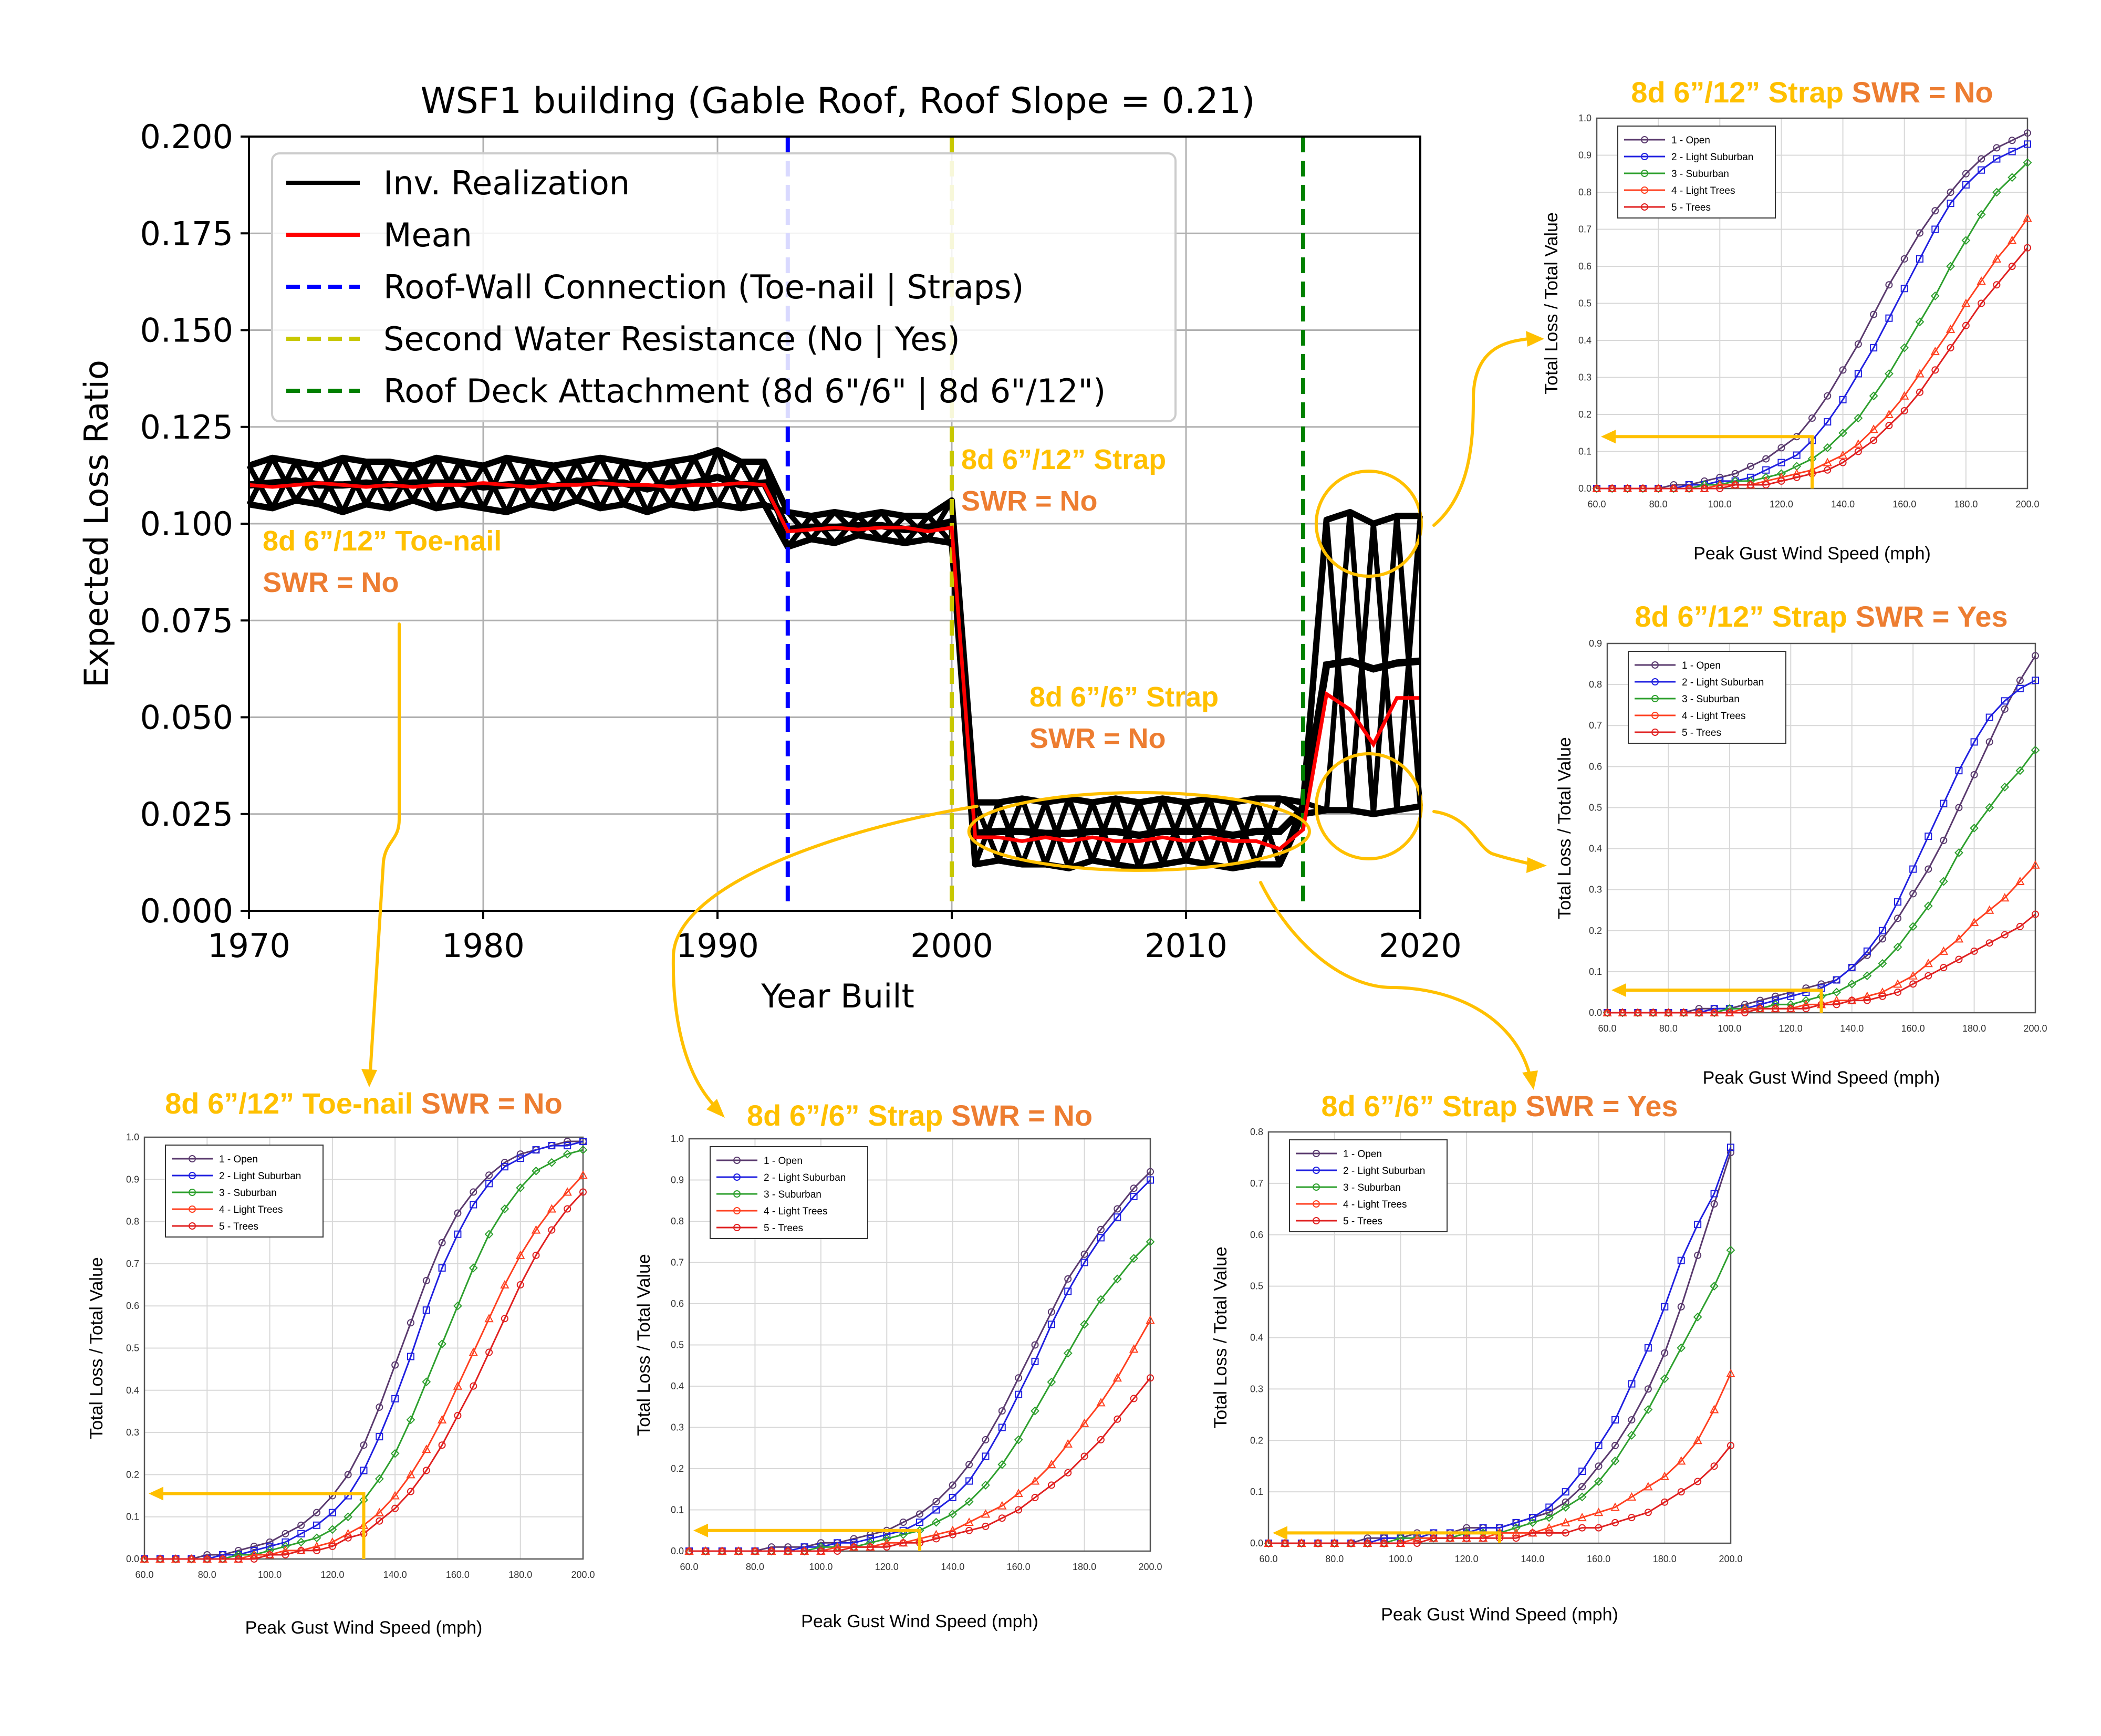 The image size is (2101, 1736). What do you see at coordinates (1595, 643) in the screenshot?
I see `inset-y-tick-label: 0.9` at bounding box center [1595, 643].